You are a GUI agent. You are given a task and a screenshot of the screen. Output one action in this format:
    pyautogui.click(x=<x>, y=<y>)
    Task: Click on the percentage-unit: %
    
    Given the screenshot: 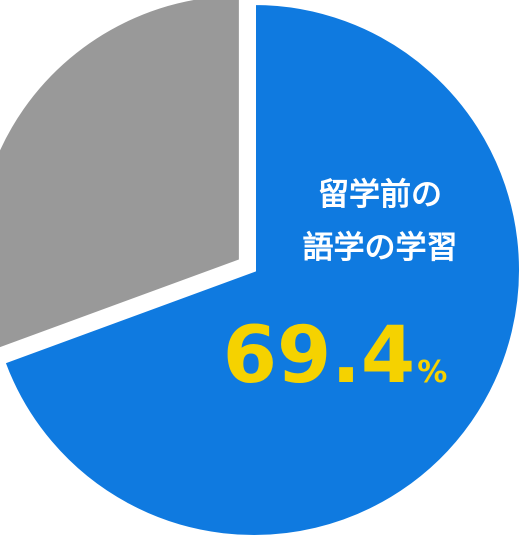 What is the action you would take?
    pyautogui.click(x=432, y=372)
    